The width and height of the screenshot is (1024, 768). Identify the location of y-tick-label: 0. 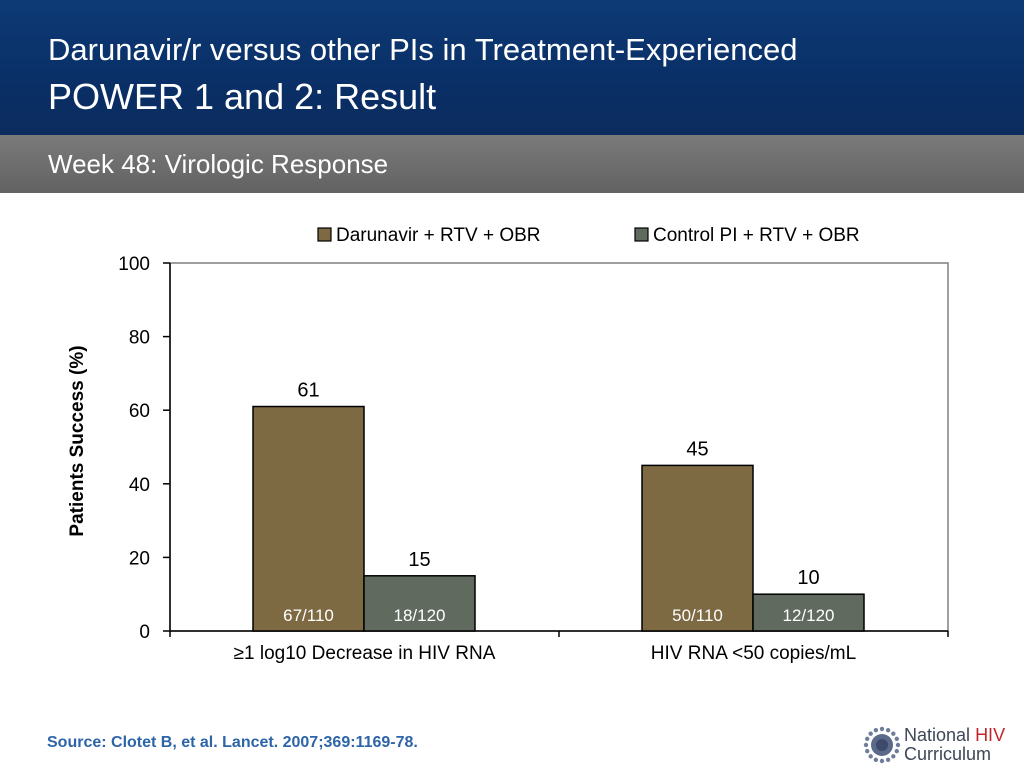
(144, 632).